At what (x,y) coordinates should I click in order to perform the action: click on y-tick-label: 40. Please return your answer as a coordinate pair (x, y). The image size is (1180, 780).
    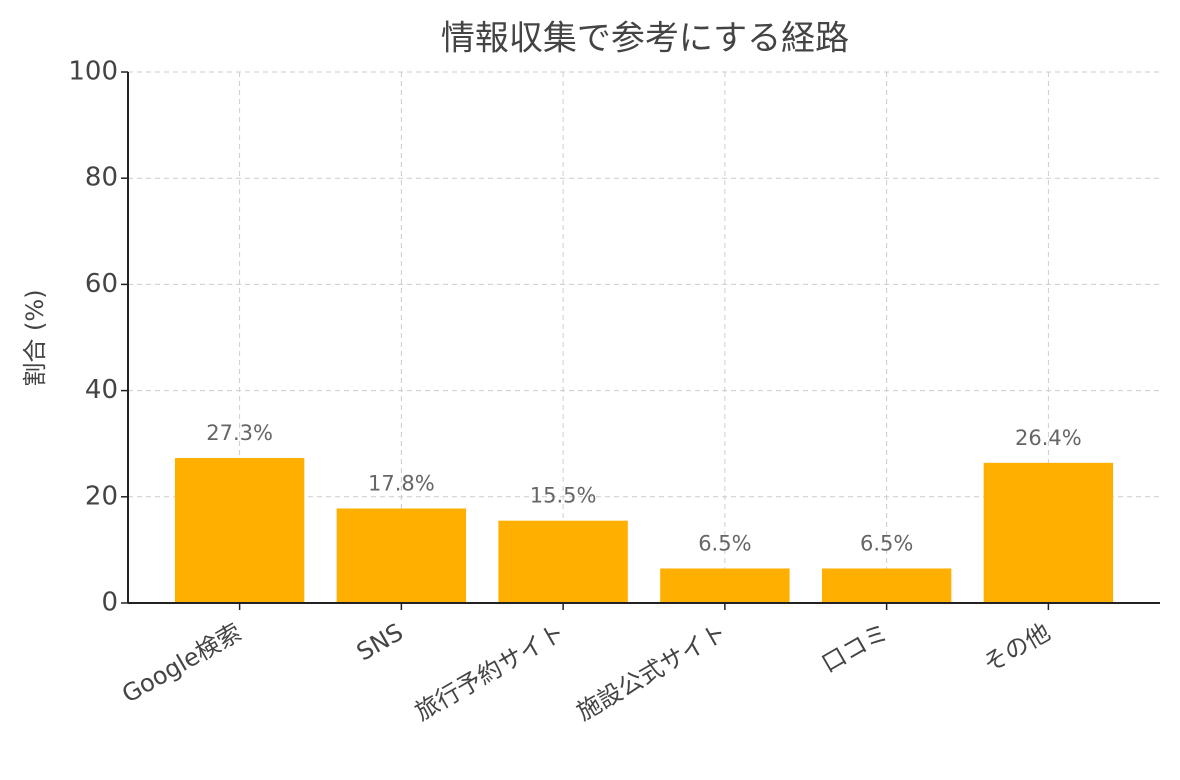
    Looking at the image, I should click on (101, 390).